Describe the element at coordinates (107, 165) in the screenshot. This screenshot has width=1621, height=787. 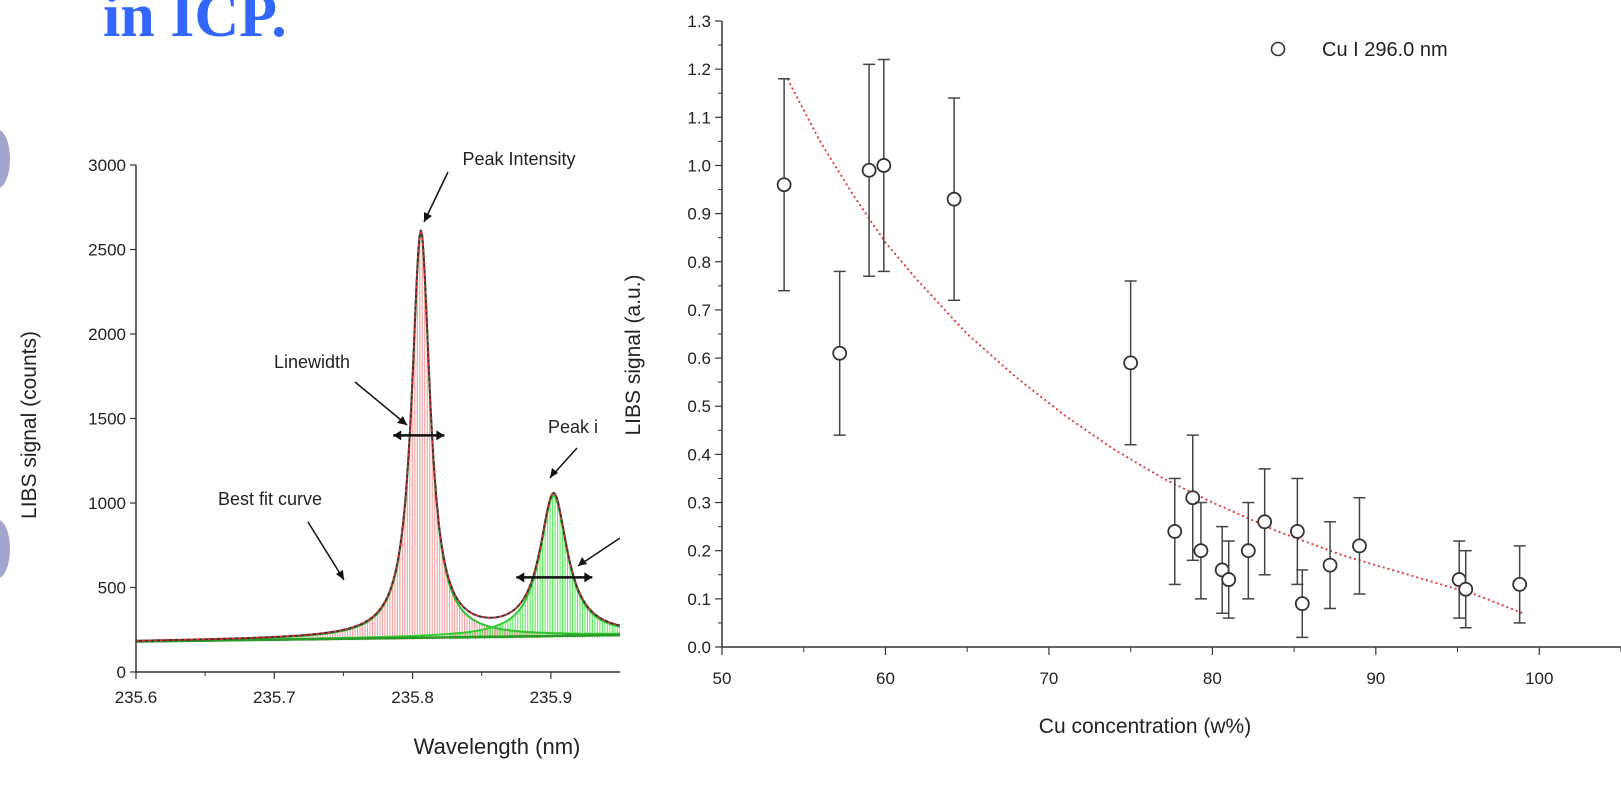
I see `y-tick-label: 3000` at that location.